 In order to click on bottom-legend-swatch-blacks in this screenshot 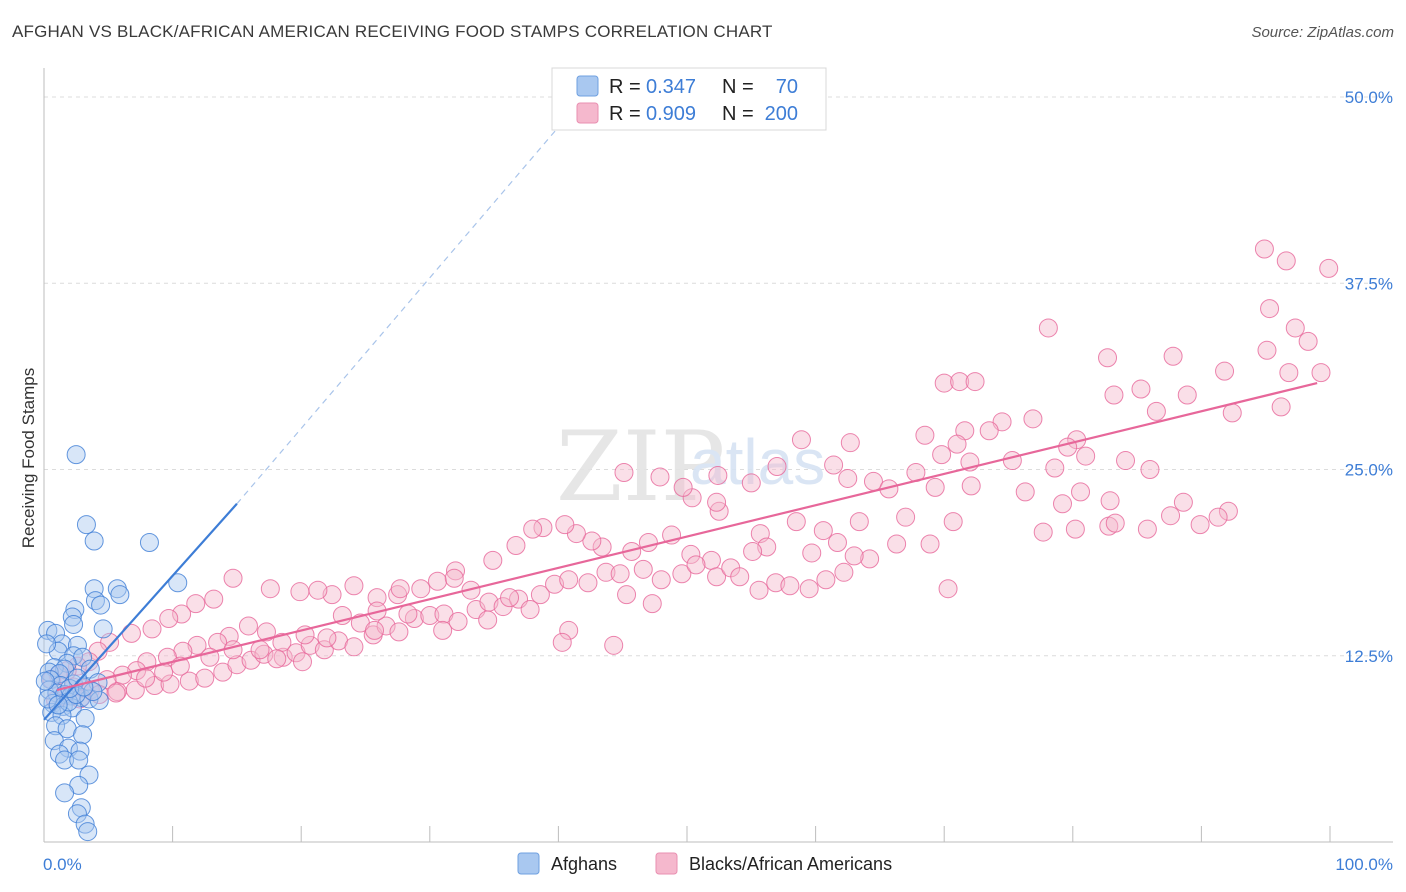, I will do `click(666, 863)`.